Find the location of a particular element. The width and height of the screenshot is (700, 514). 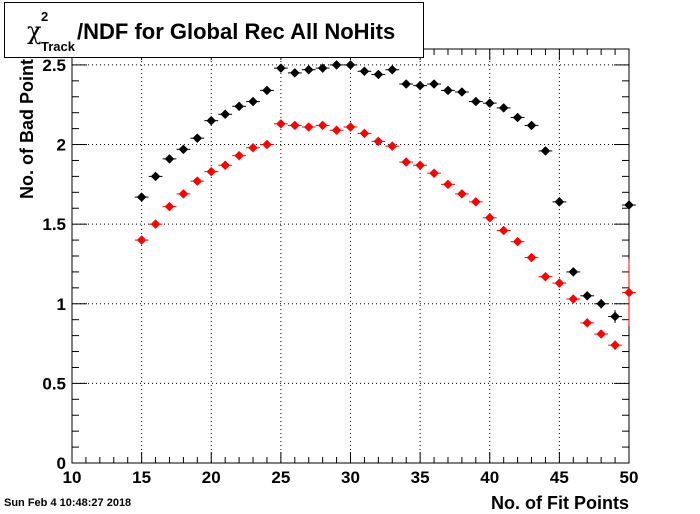

y-tick-label: 0.5 is located at coordinates (54, 383).